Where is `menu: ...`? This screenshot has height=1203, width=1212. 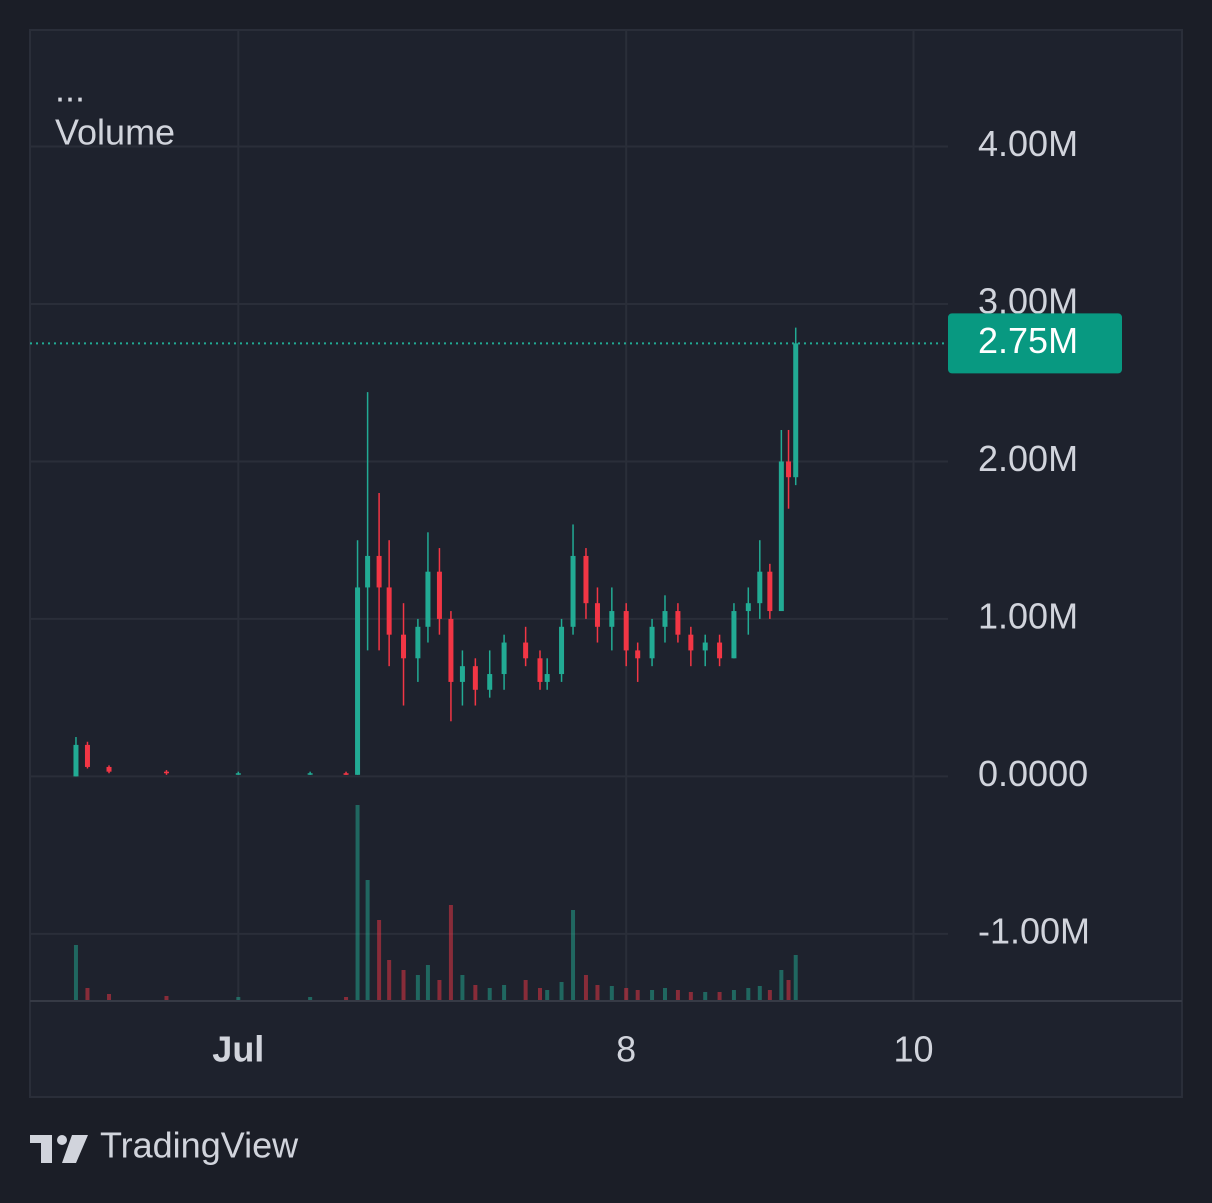
menu: ... is located at coordinates (70, 89).